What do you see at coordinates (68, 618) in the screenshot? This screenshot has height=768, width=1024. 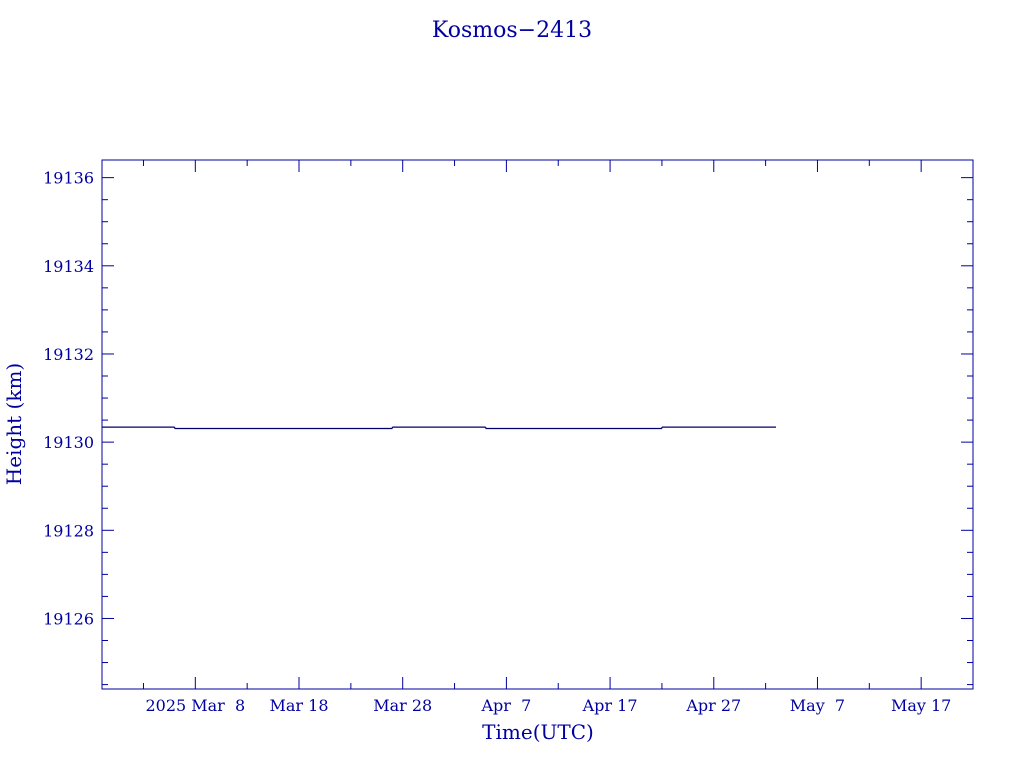 I see `y-tick-label: 19126` at bounding box center [68, 618].